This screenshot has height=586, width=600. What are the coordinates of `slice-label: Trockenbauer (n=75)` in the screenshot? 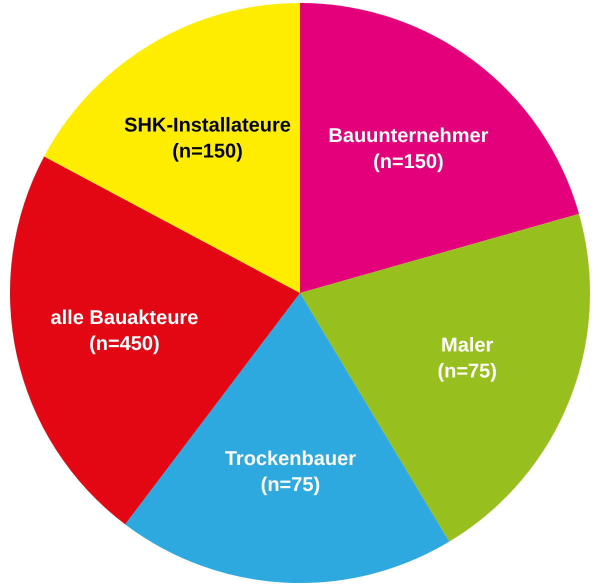 It's located at (290, 472).